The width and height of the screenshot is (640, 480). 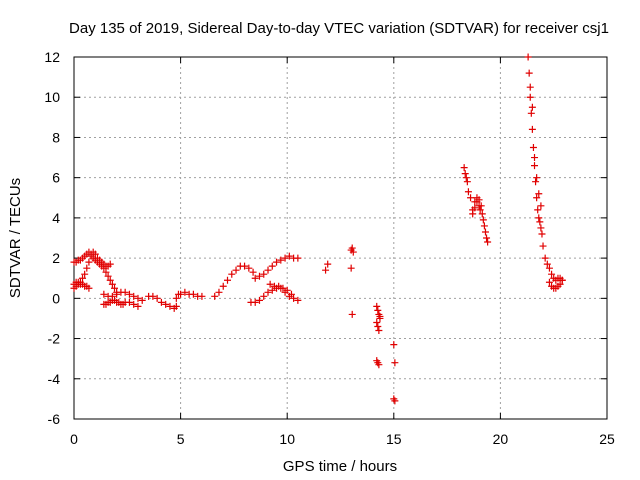 I want to click on series-curve-21h-b, so click(x=535, y=146).